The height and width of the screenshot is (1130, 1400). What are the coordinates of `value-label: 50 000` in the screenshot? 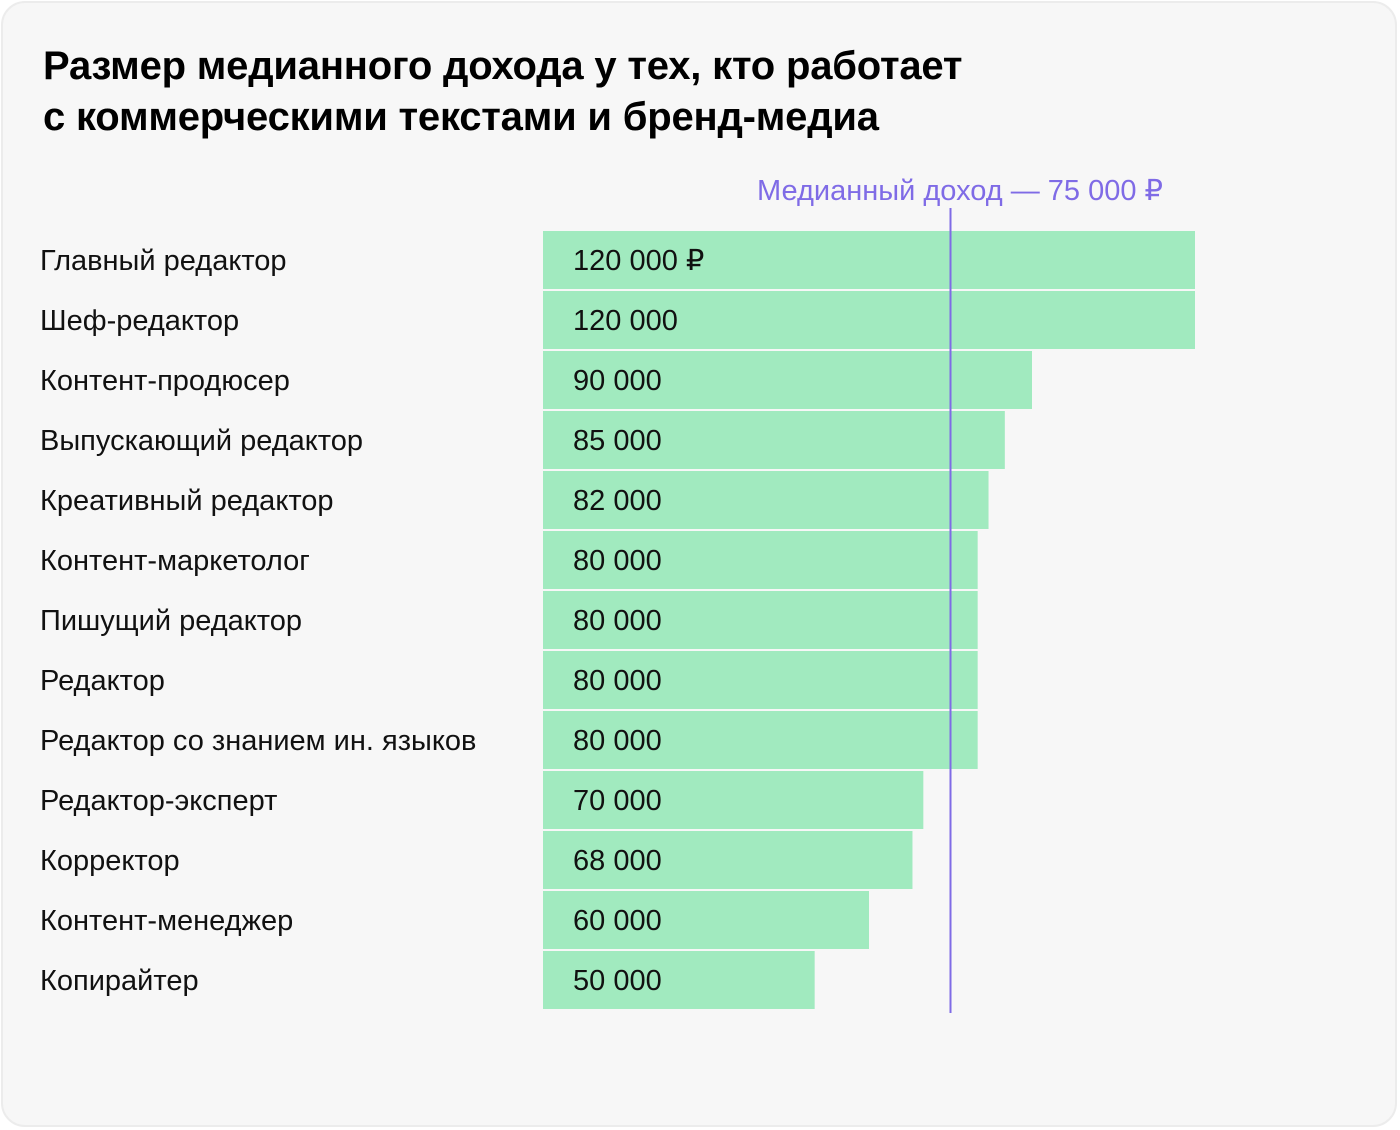 It's located at (617, 981).